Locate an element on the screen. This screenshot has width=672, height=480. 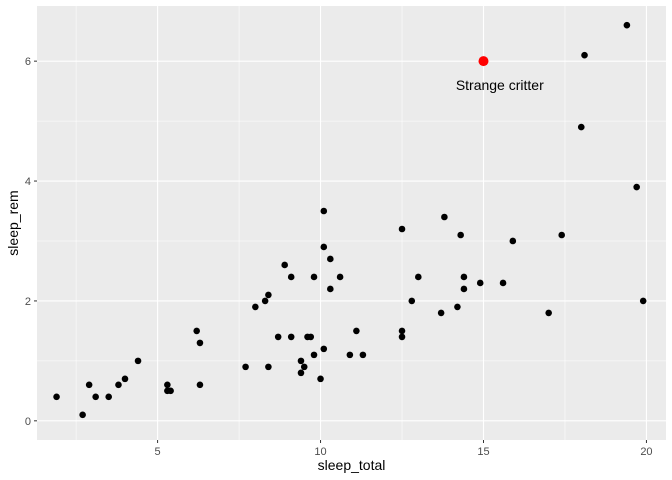
highlight-point is located at coordinates (483, 61).